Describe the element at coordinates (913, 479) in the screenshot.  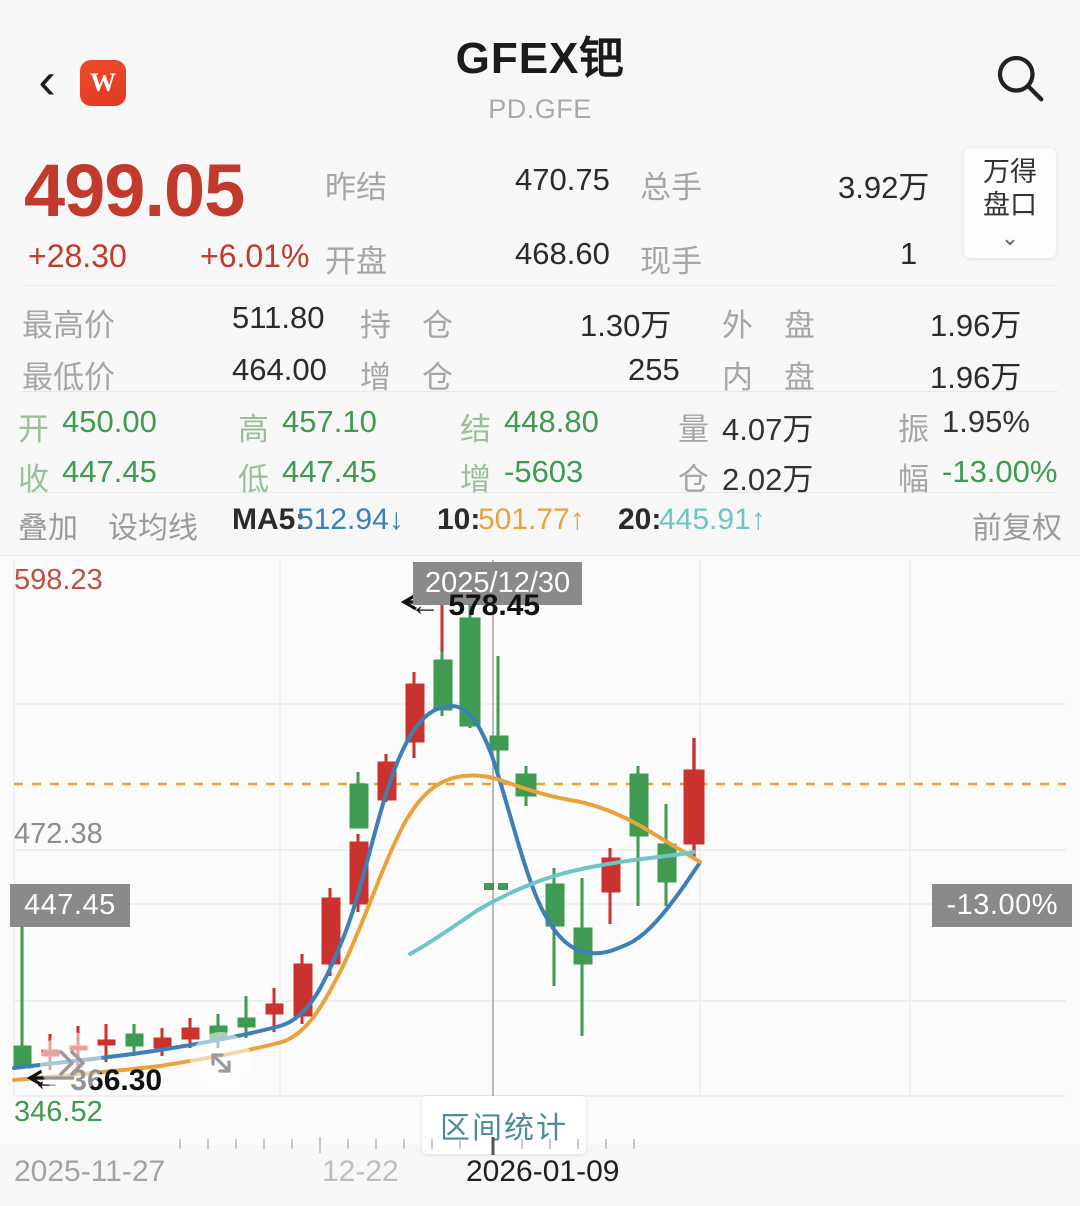
I see `ohlc-label-pct: 幅` at that location.